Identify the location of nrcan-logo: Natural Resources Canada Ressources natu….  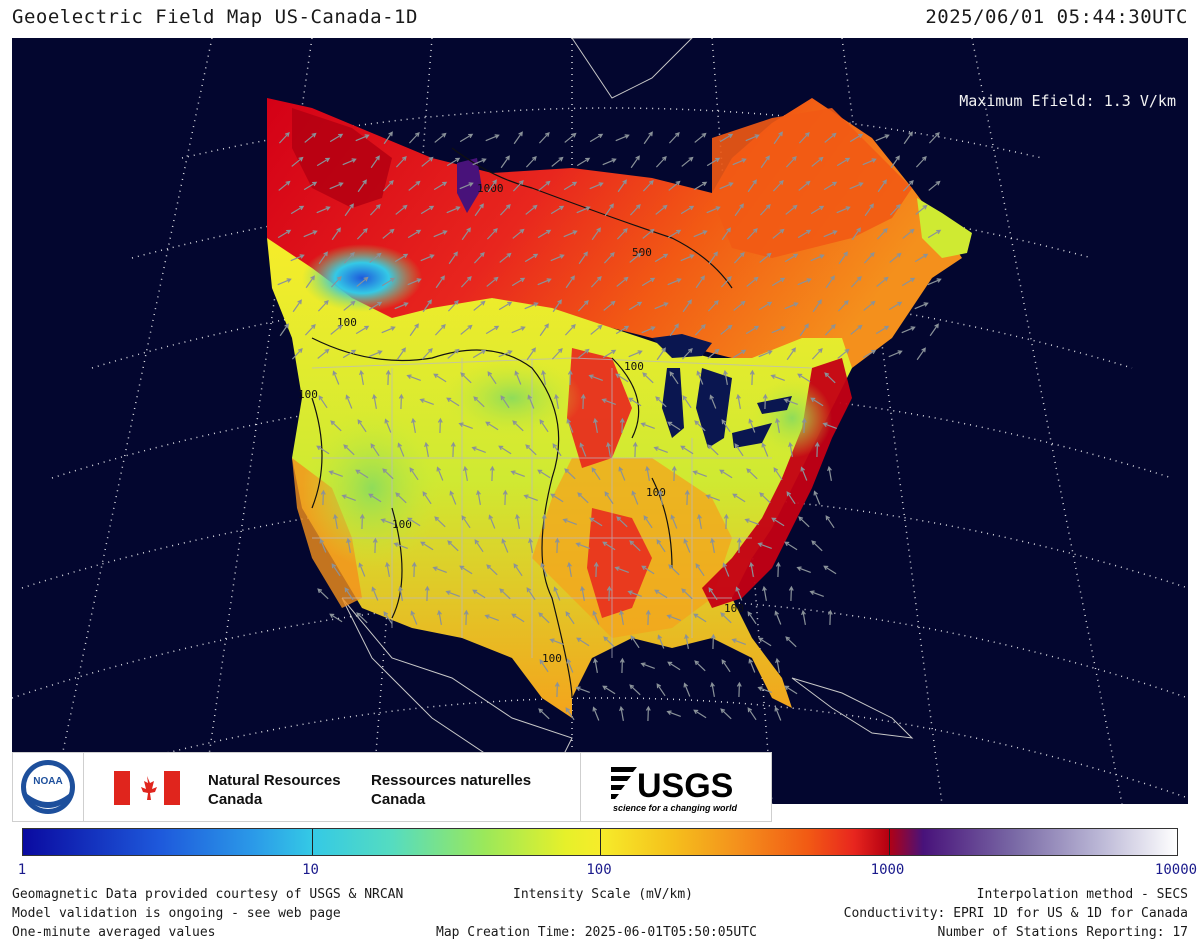
(332, 787).